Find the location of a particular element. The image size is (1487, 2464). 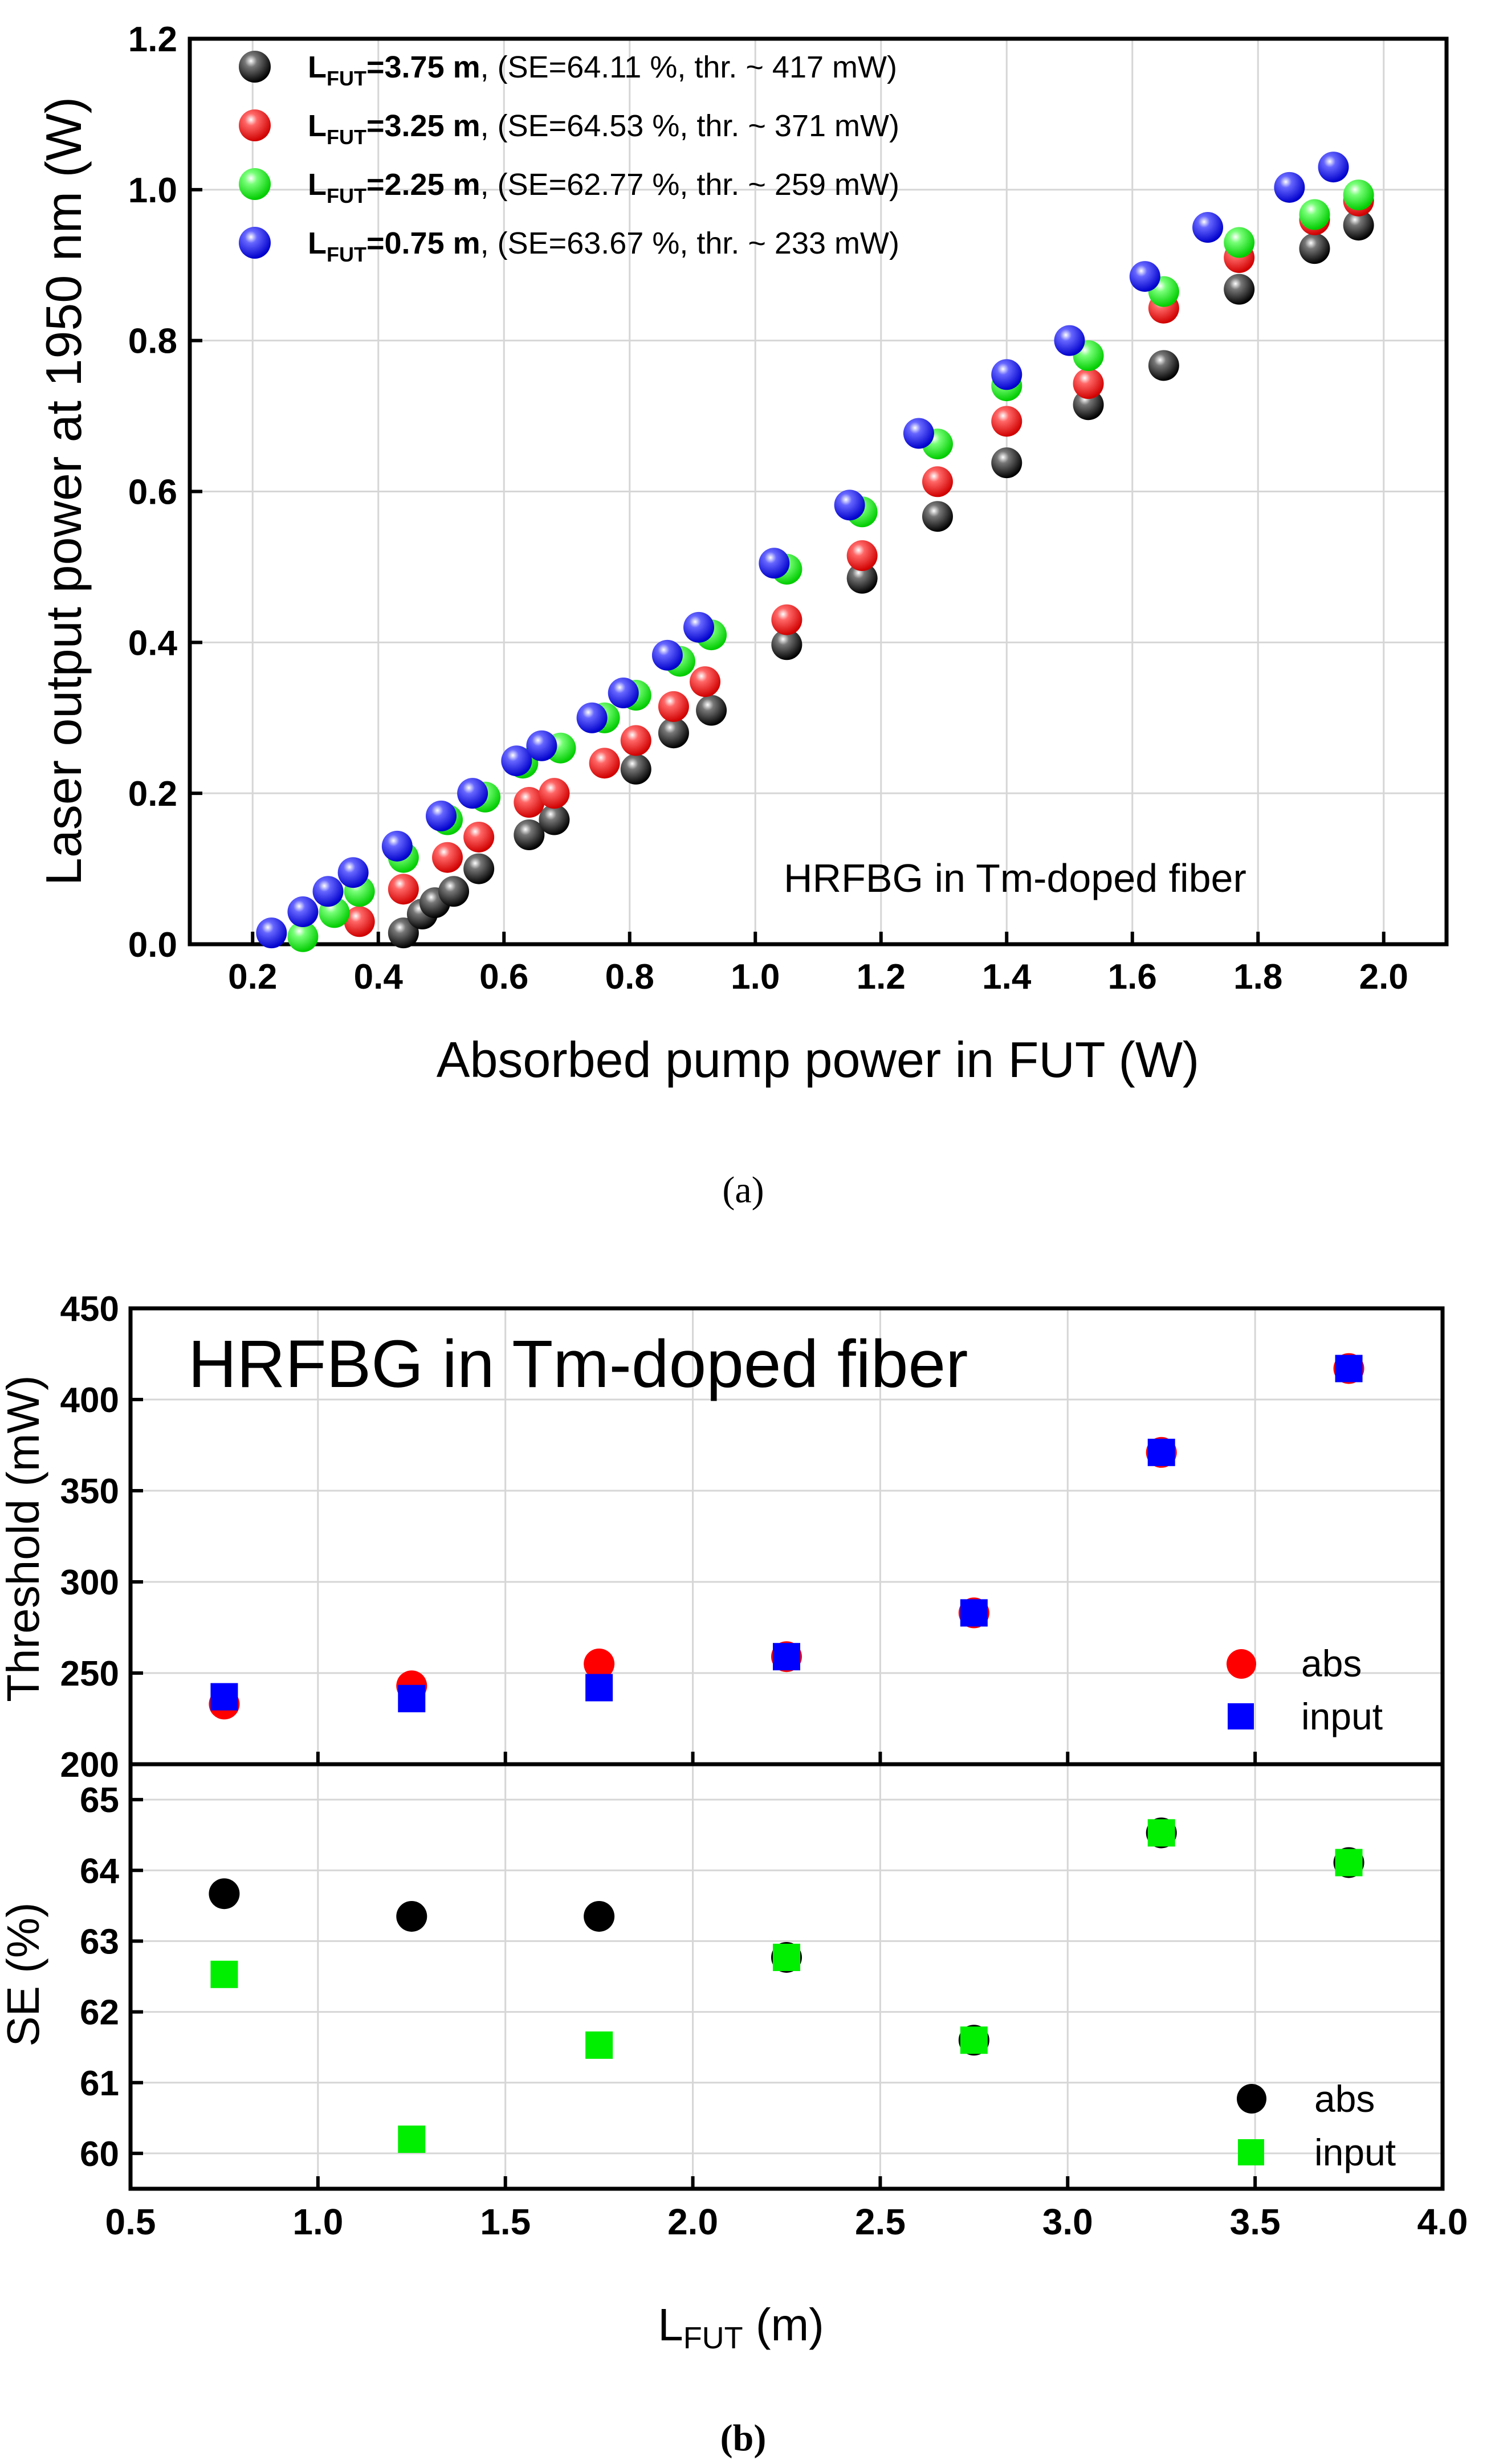

y-tick-label: 400 is located at coordinates (89, 1400).